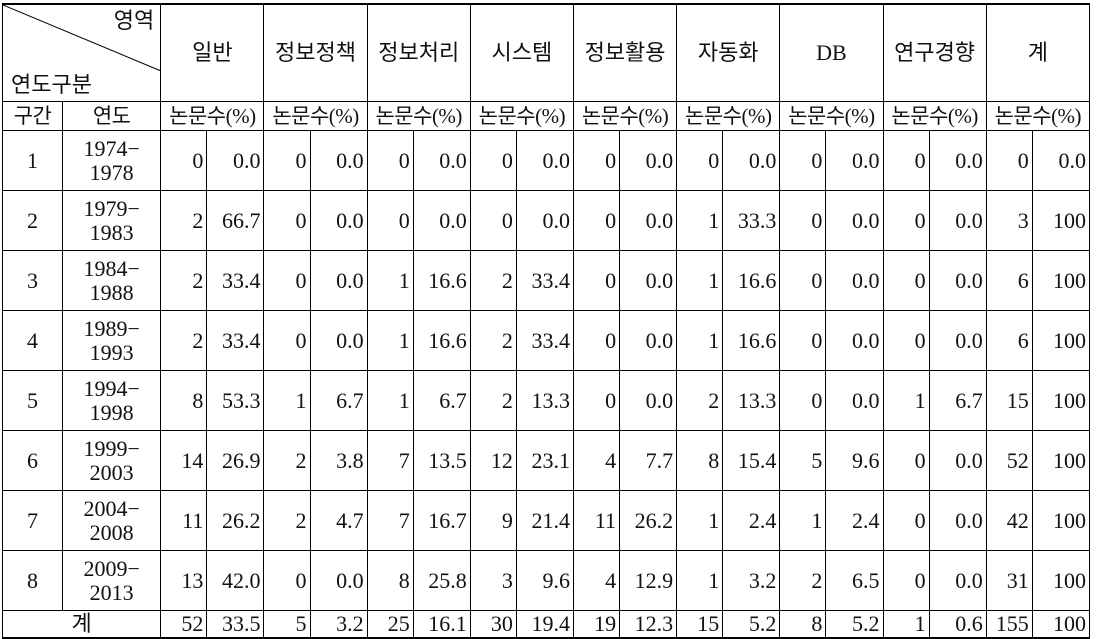 The image size is (1104, 639). I want to click on total-label: 계, so click(81, 624).